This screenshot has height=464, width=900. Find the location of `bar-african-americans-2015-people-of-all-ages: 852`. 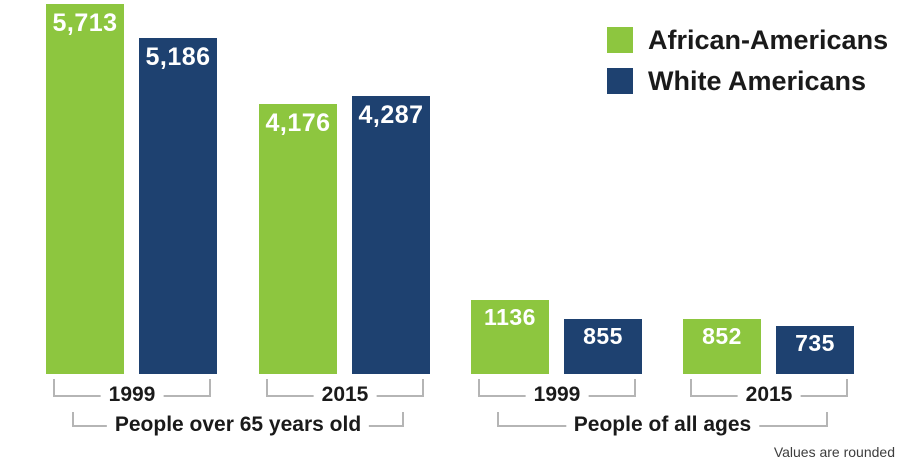

bar-african-americans-2015-people-of-all-ages: 852 is located at coordinates (722, 346).